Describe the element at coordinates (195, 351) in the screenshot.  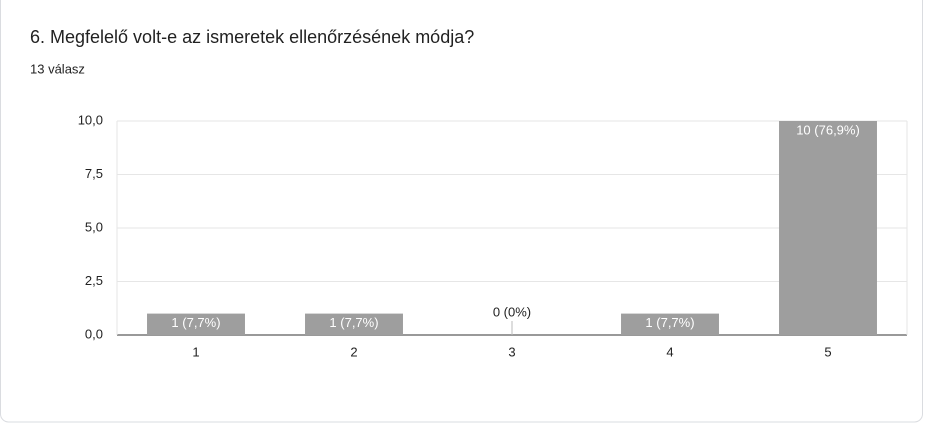
I see `x-tick-label: 1` at that location.